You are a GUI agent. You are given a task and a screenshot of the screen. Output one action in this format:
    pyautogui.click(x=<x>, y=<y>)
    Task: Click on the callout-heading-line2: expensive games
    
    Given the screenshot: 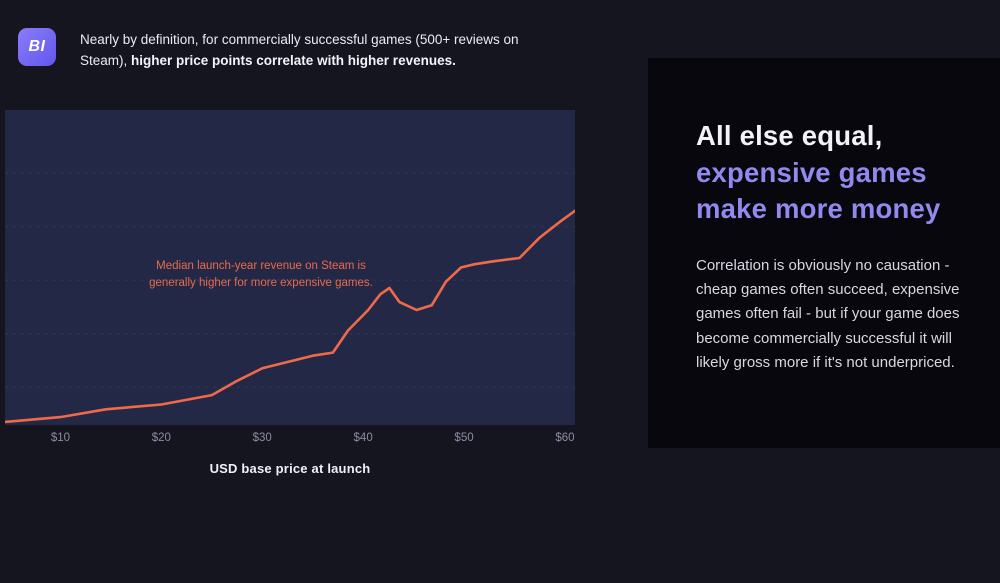 What is the action you would take?
    pyautogui.click(x=811, y=172)
    